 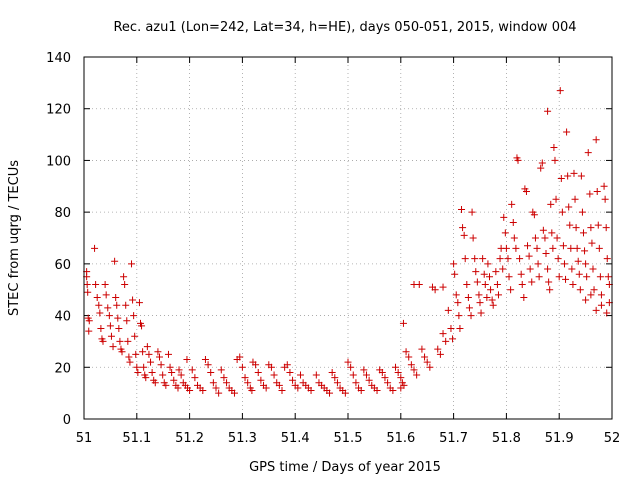 I want to click on x-tick-label: 51.6, so click(x=400, y=438).